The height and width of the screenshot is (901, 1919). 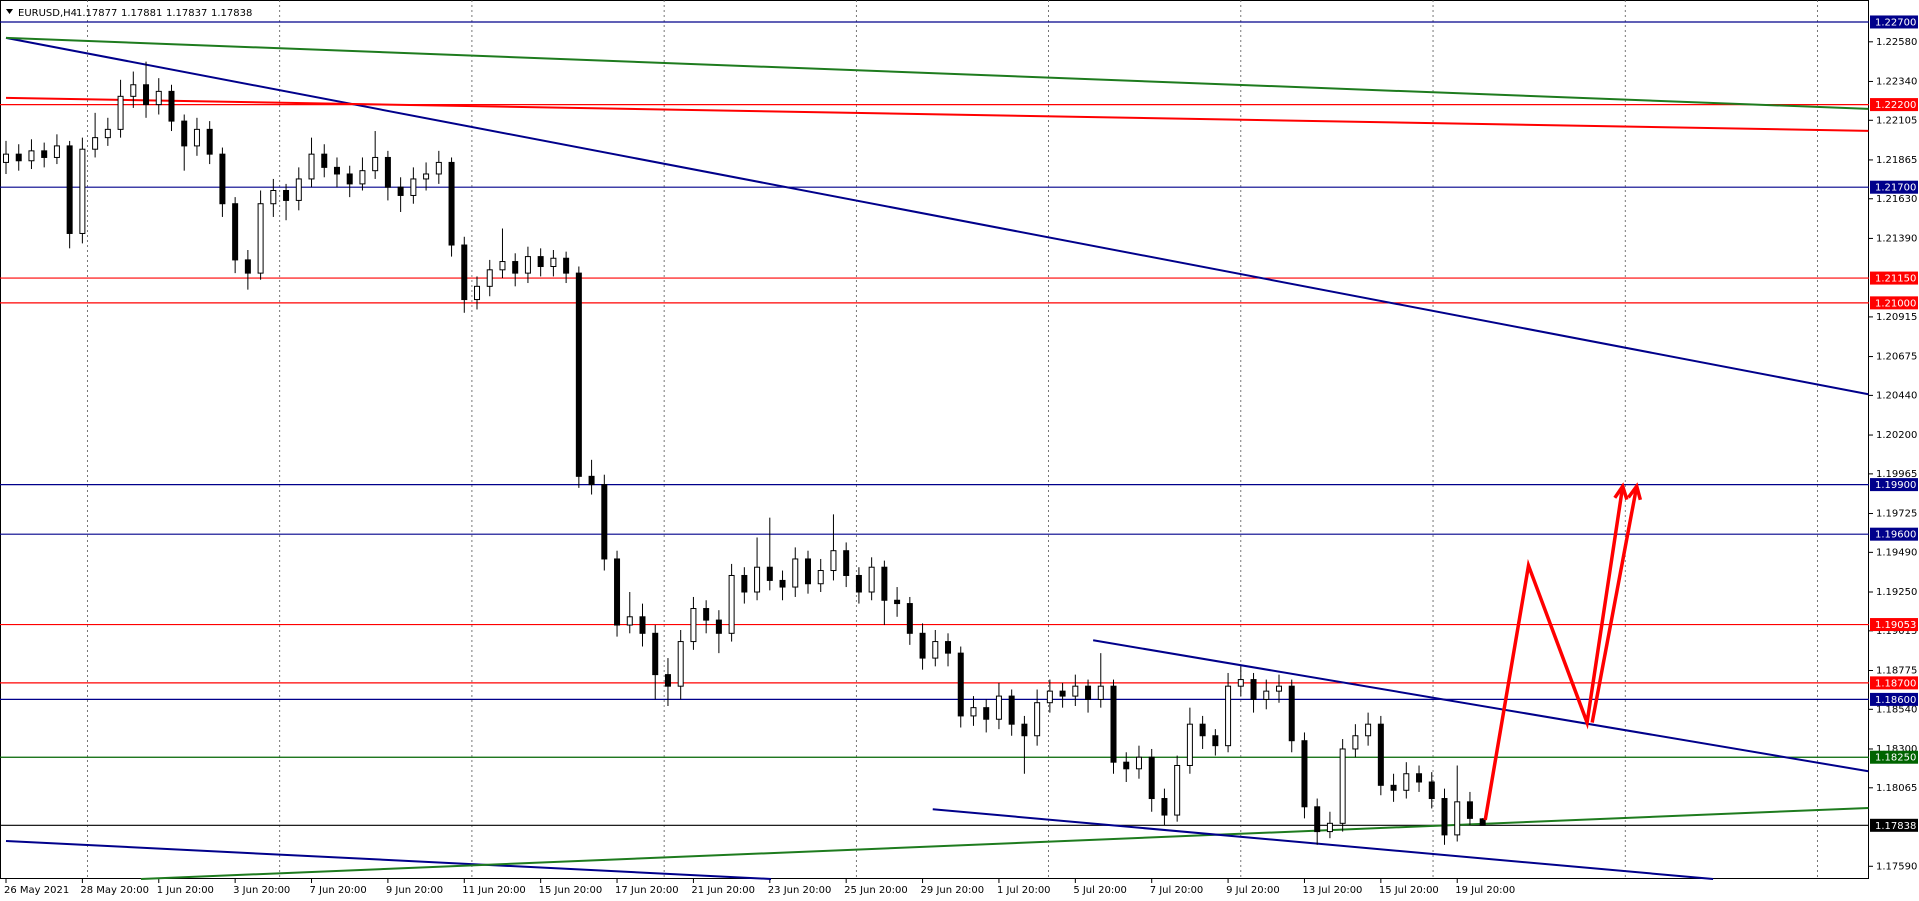 I want to click on x-tick-label: 19 Jul 20:00, so click(x=1485, y=890).